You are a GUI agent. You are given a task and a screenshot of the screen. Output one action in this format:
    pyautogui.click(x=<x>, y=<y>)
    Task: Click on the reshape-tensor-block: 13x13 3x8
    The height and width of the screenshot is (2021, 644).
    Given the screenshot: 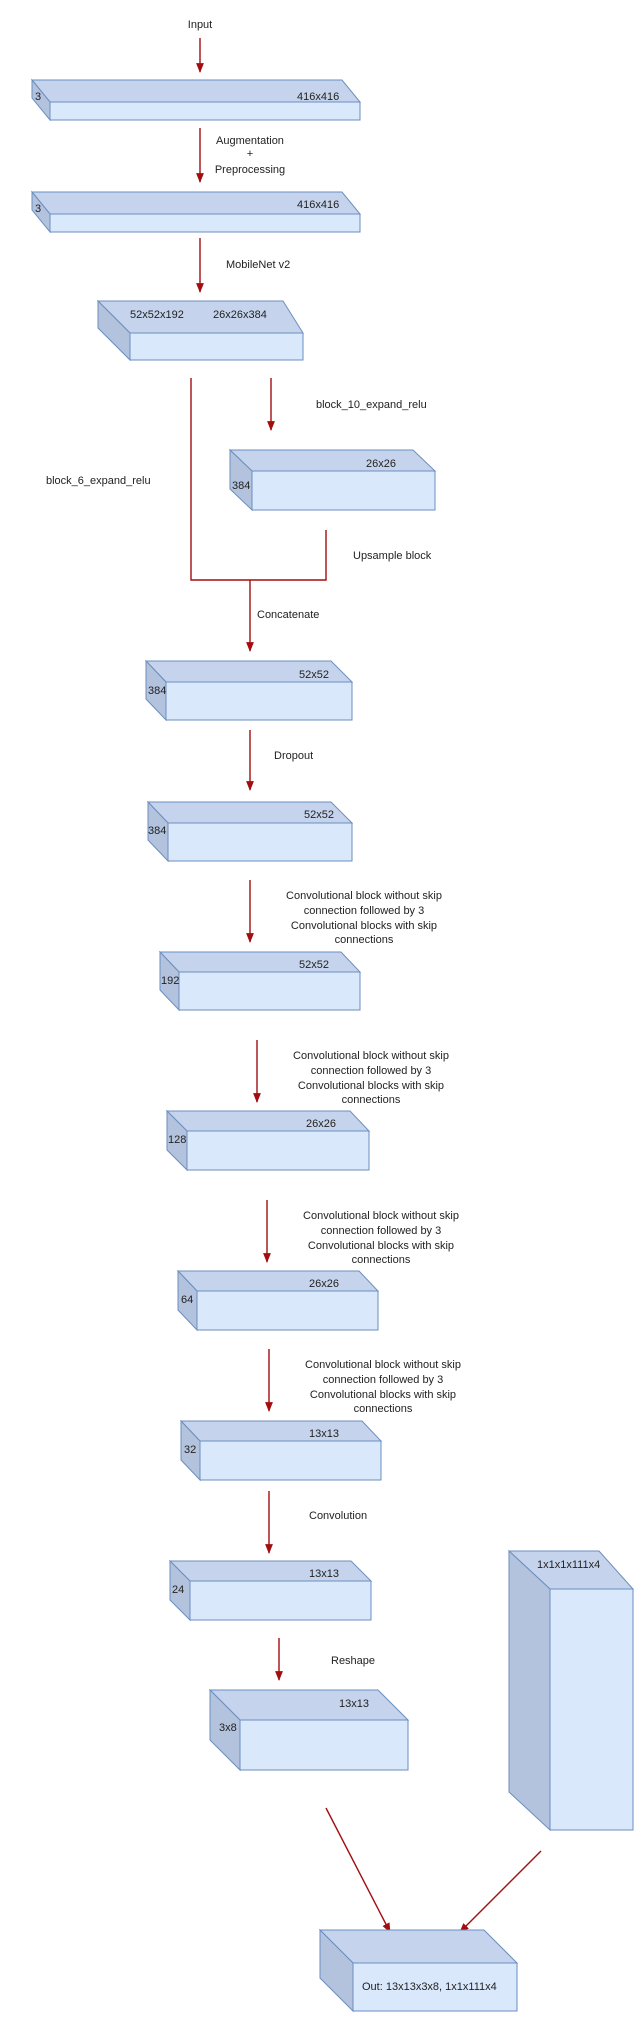 What is the action you would take?
    pyautogui.click(x=309, y=1730)
    